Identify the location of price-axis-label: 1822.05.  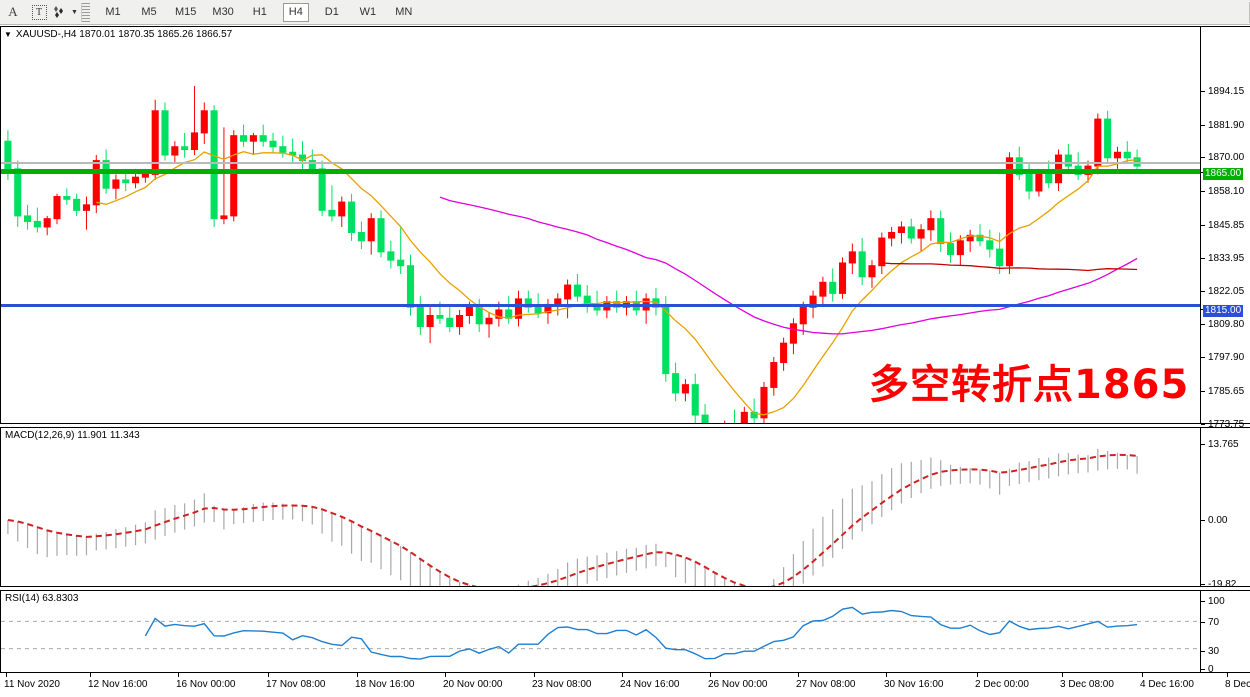
(1226, 291).